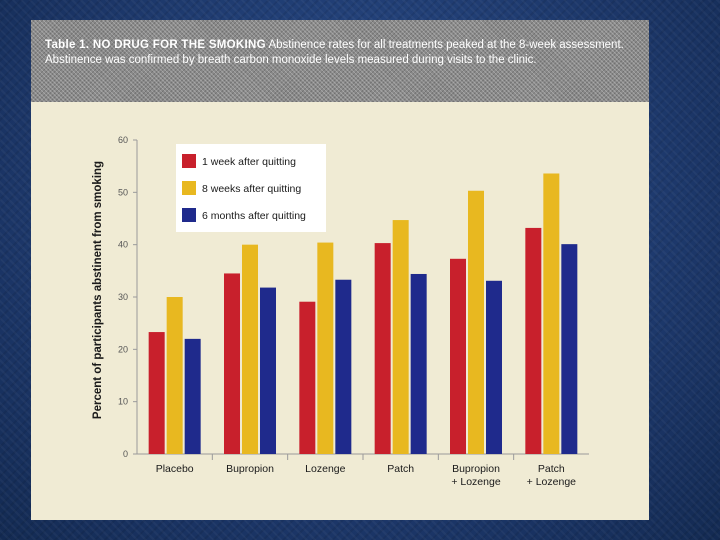  What do you see at coordinates (189, 215) in the screenshot?
I see `legend-swatch-6-months` at bounding box center [189, 215].